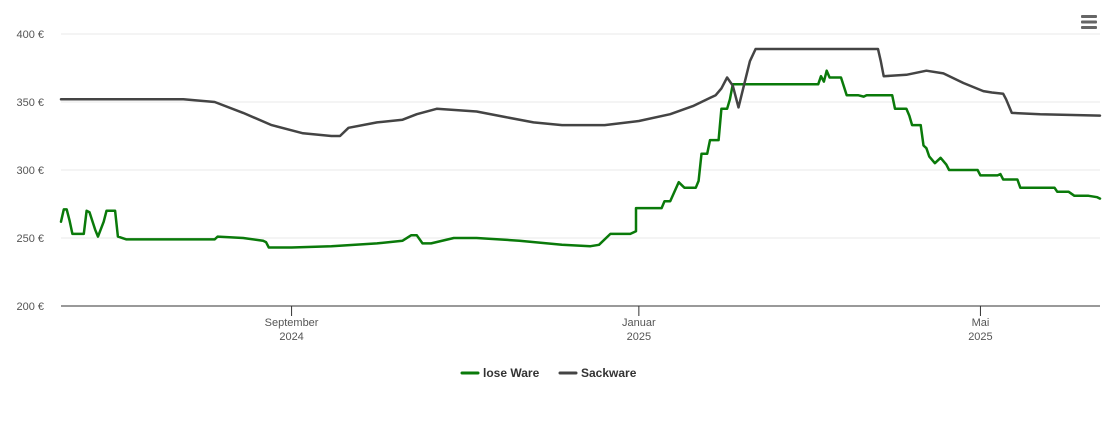  What do you see at coordinates (609, 373) in the screenshot?
I see `legend-label: Sackware` at bounding box center [609, 373].